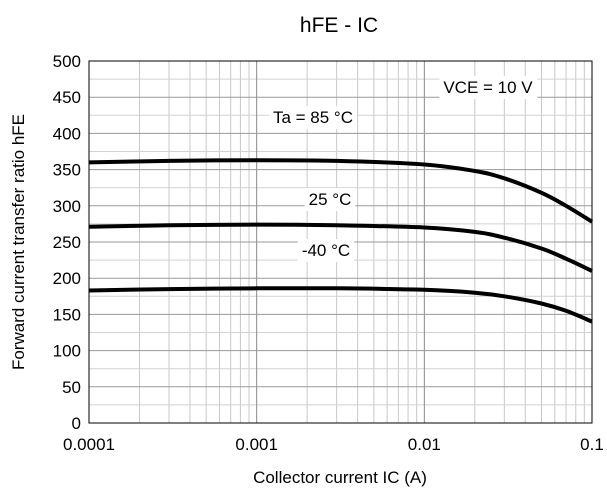 Image resolution: width=607 pixels, height=493 pixels. I want to click on label-text: VCE = 10 V, so click(488, 87).